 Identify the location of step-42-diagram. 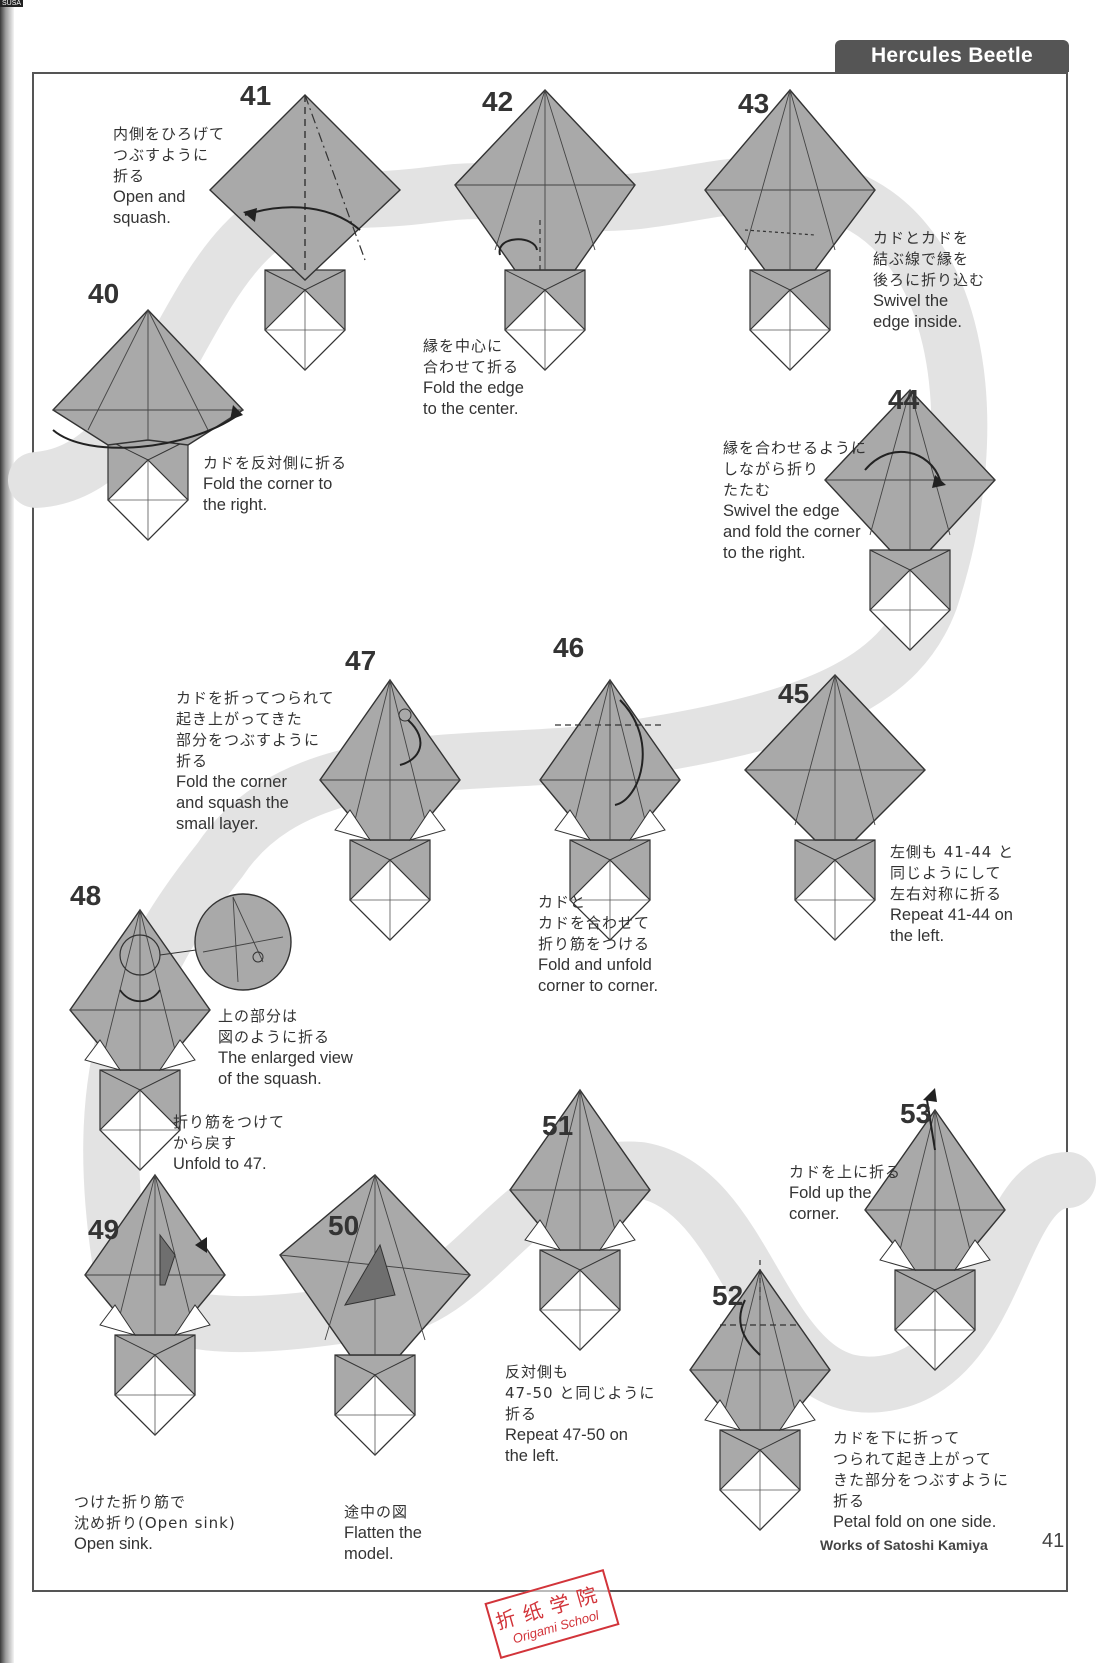
(545, 229).